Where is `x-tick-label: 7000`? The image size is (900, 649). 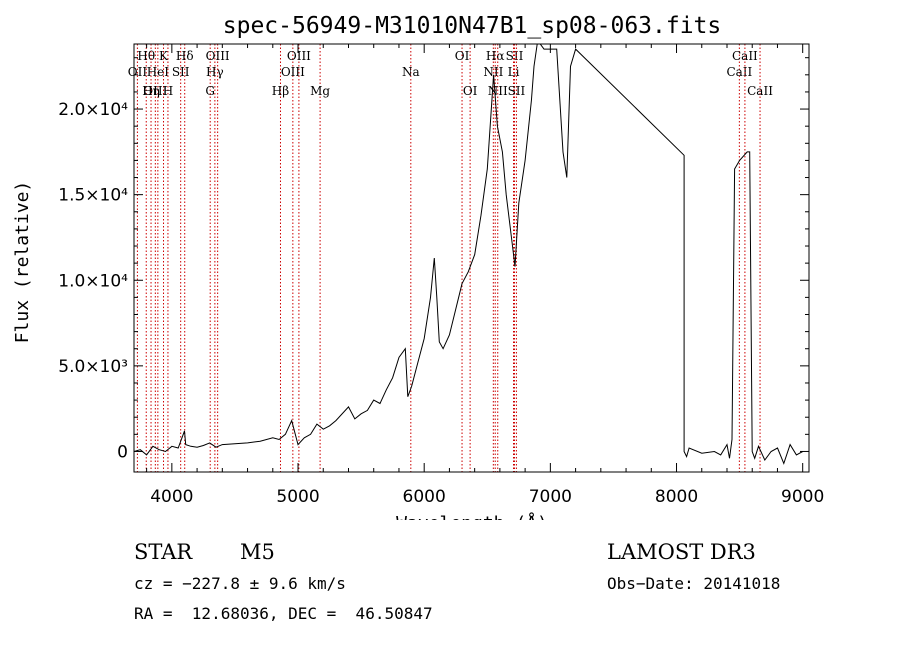
x-tick-label: 7000 is located at coordinates (550, 497).